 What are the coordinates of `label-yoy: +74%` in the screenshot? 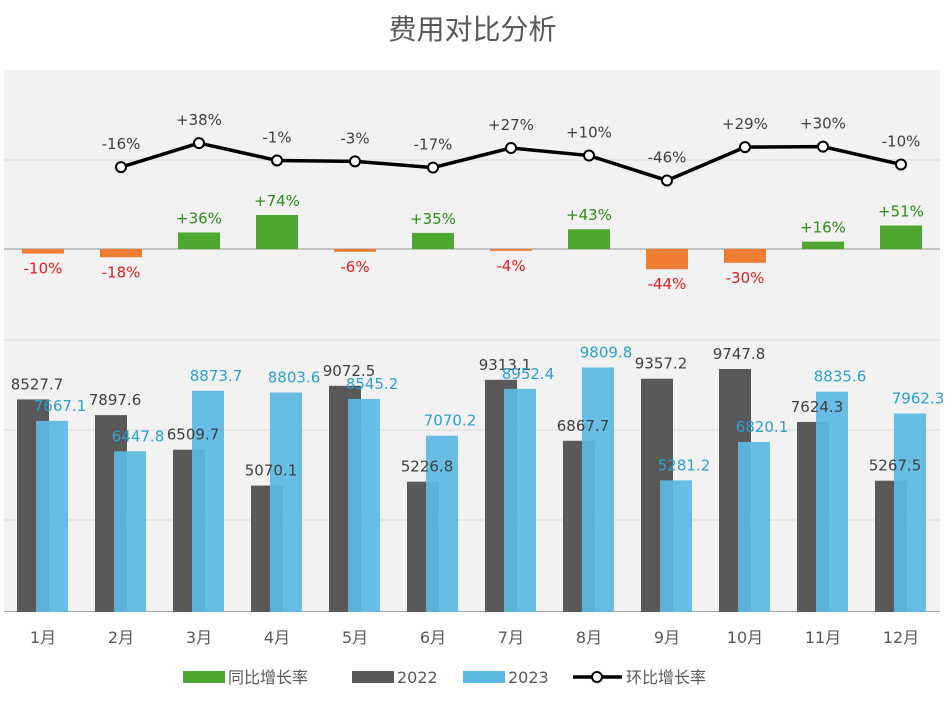 It's located at (277, 201).